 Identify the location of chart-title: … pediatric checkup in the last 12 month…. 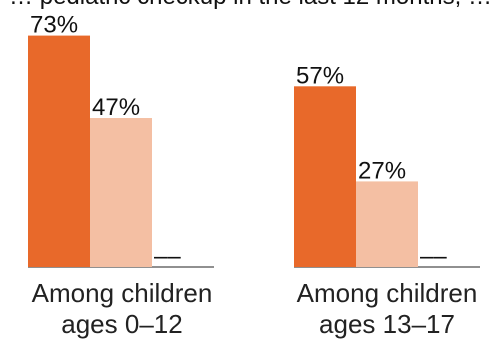
(250, 6).